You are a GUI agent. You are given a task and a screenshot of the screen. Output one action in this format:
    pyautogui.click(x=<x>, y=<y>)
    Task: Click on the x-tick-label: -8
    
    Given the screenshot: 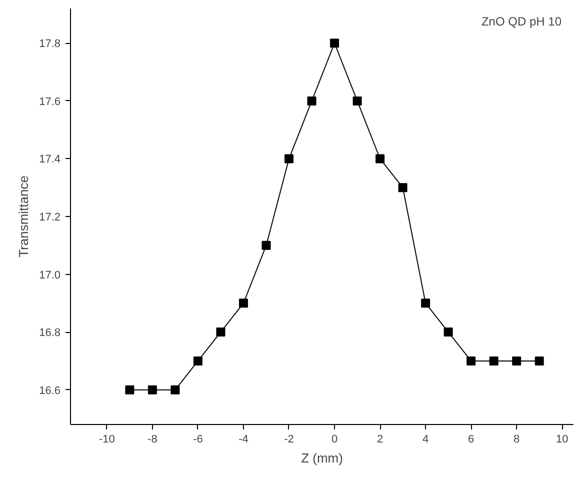 What is the action you would take?
    pyautogui.click(x=153, y=440)
    